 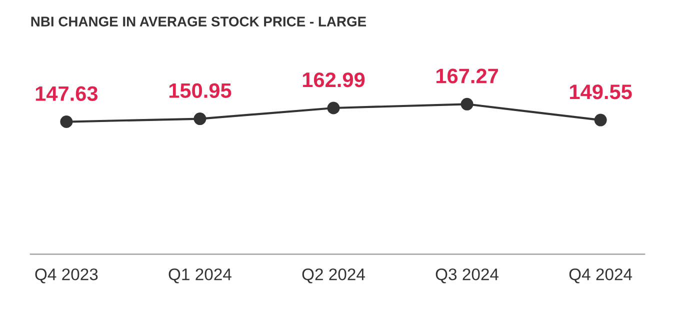 I want to click on data-label: 149.55, so click(x=601, y=92).